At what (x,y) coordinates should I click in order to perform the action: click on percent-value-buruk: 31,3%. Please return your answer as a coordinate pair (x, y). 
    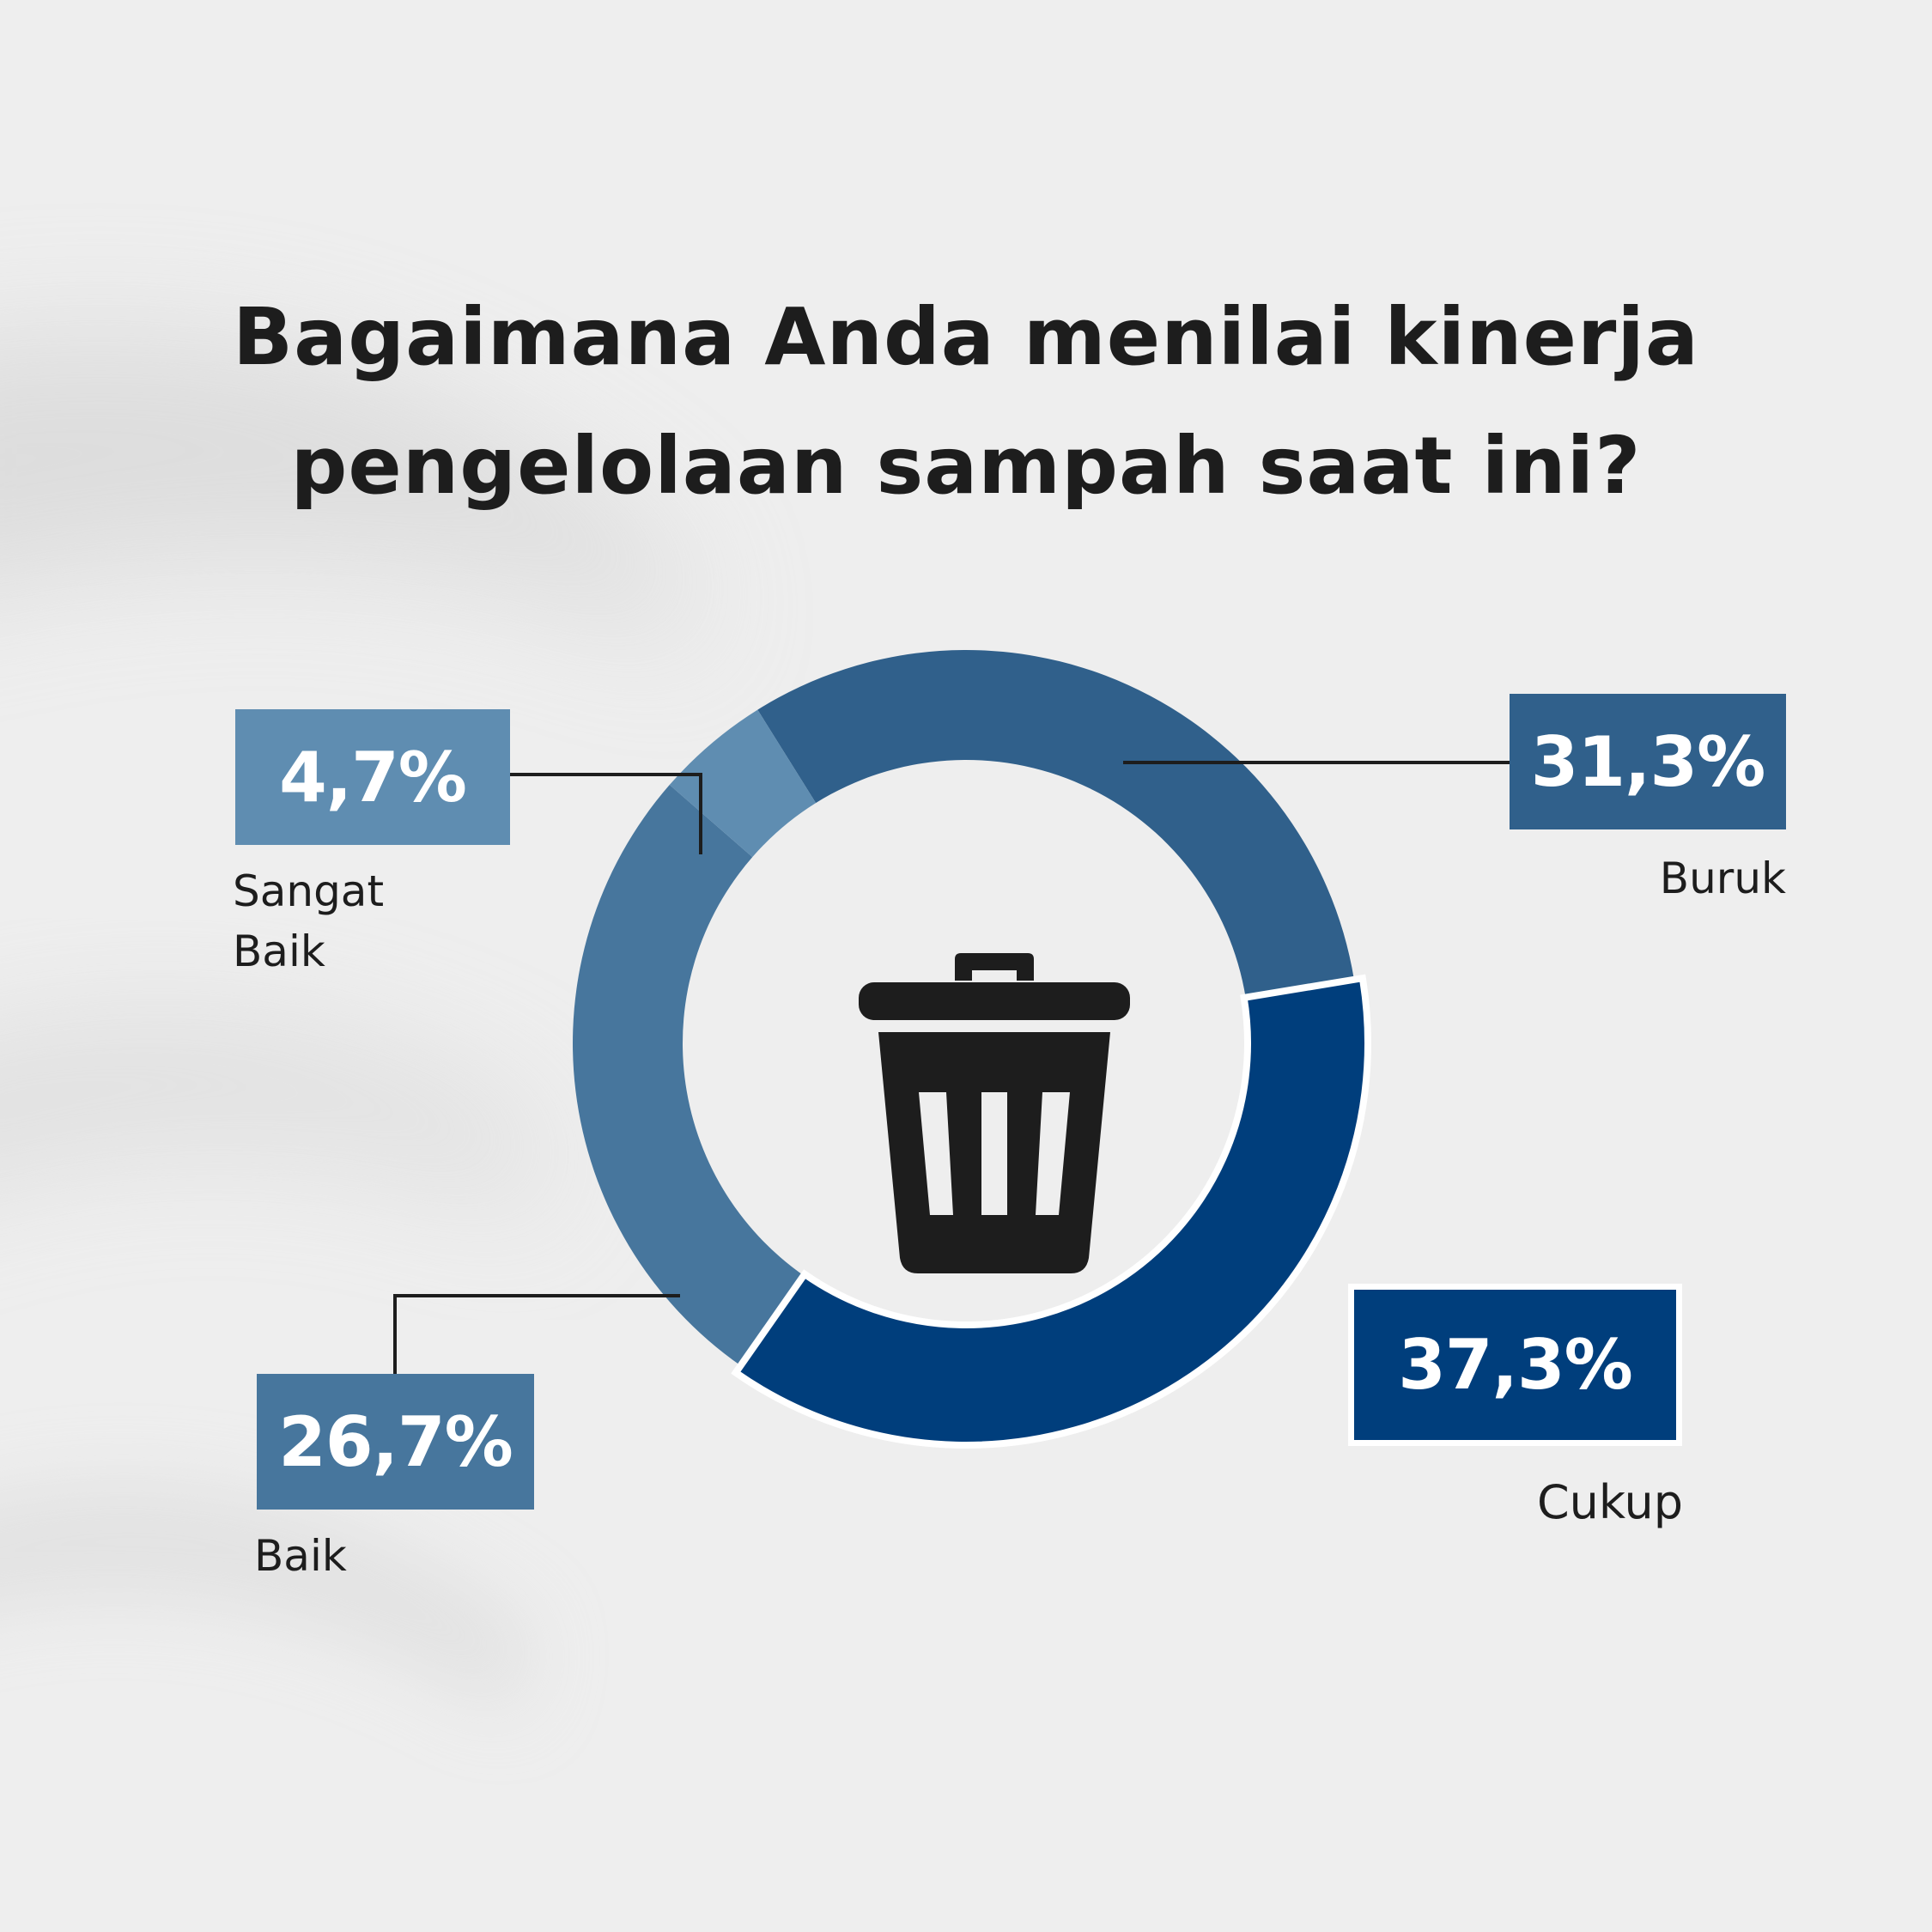
    Looking at the image, I should click on (1648, 761).